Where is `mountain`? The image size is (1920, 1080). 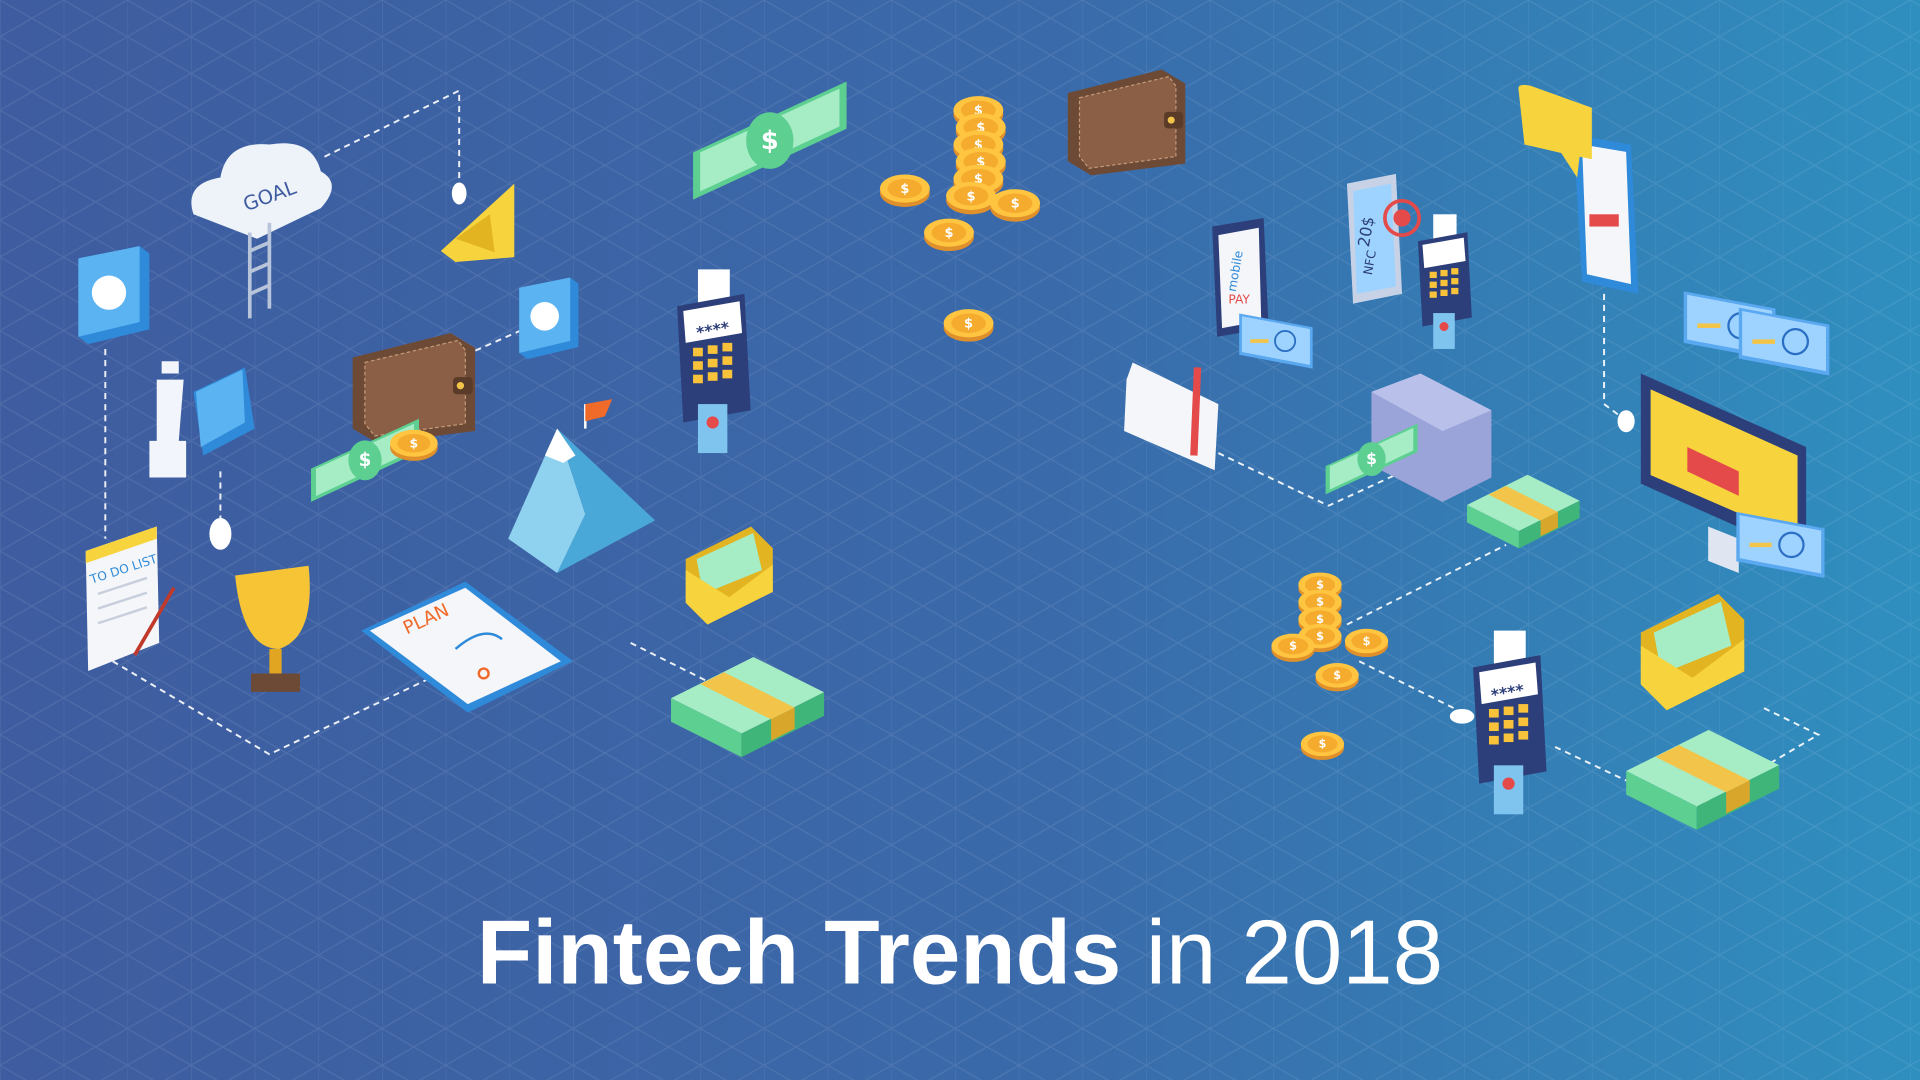 mountain is located at coordinates (582, 486).